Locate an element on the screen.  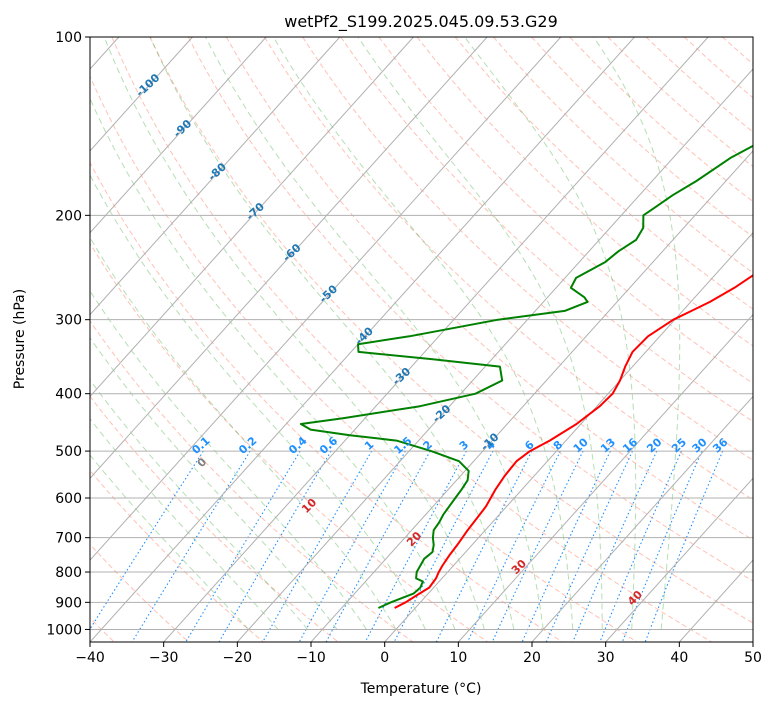
y-tick-label: 600 is located at coordinates (68, 499).